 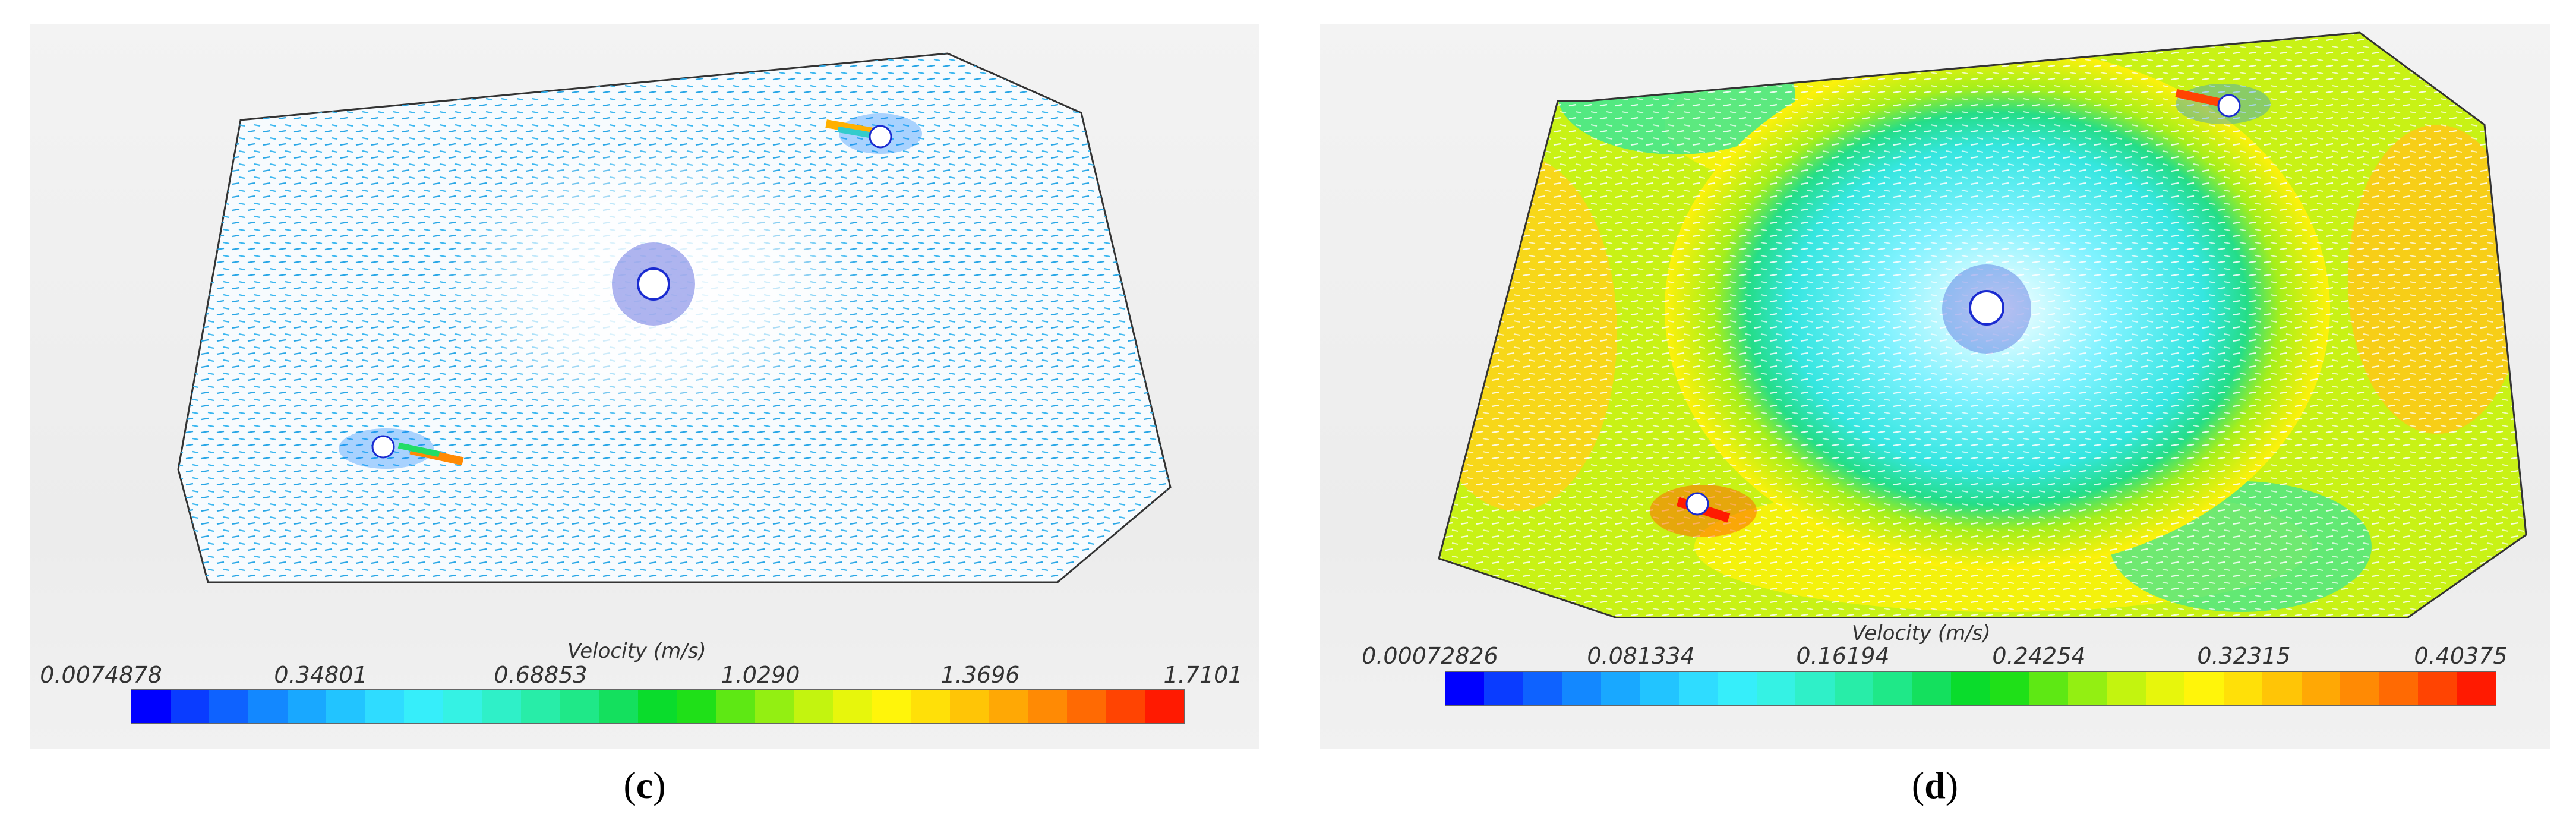 What do you see at coordinates (636, 651) in the screenshot?
I see `colorbar-title-c: Velocity (m/s)` at bounding box center [636, 651].